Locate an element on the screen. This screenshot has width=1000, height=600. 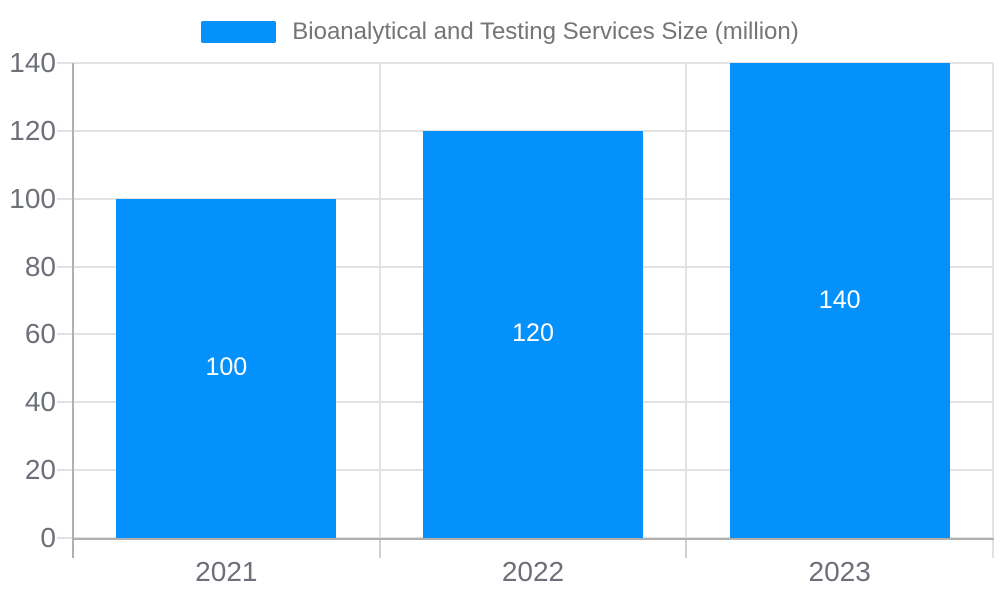
bar-value-label: 140 is located at coordinates (839, 299).